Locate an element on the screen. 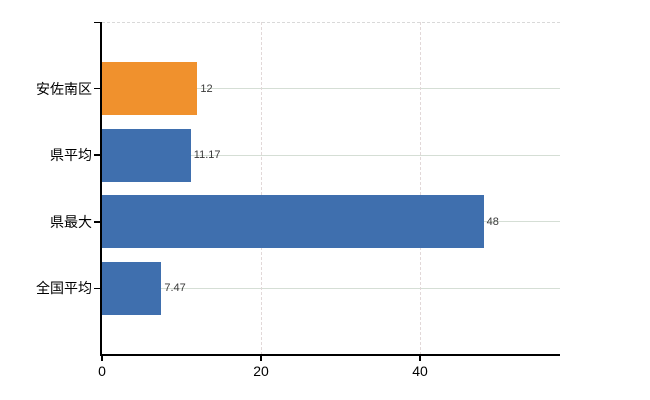 Image resolution: width=650 pixels, height=400 pixels. bar-value-label: 11.17 is located at coordinates (207, 155).